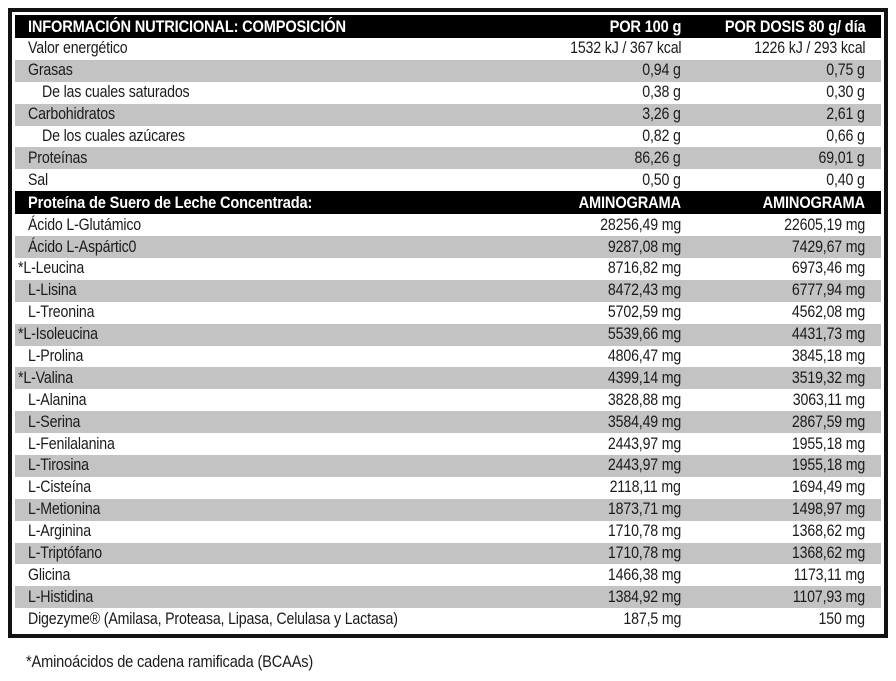 This screenshot has width=896, height=681. Describe the element at coordinates (841, 618) in the screenshot. I see `value-per-dose: 150 mg` at that location.